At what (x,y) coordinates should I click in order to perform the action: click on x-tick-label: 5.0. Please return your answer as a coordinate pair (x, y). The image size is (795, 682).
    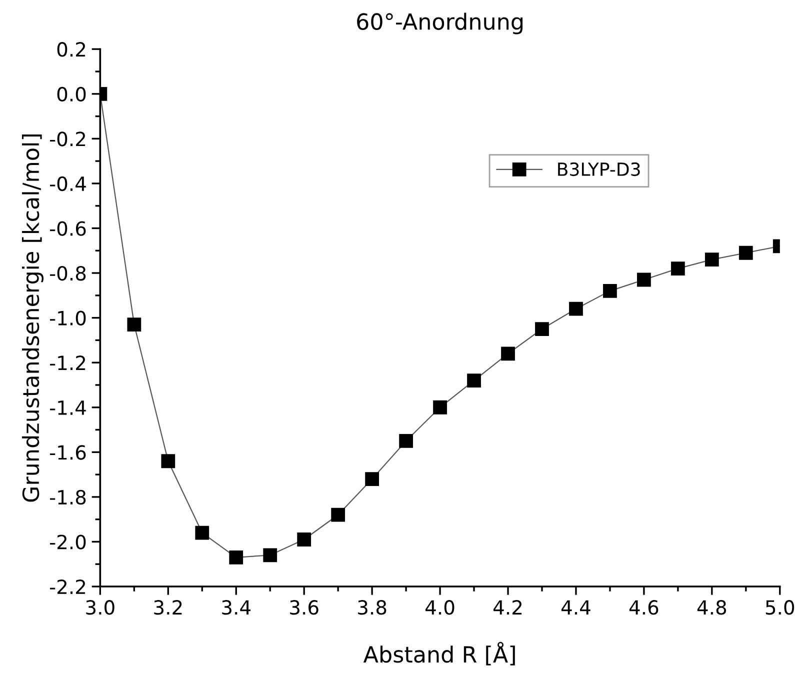
    Looking at the image, I should click on (780, 607).